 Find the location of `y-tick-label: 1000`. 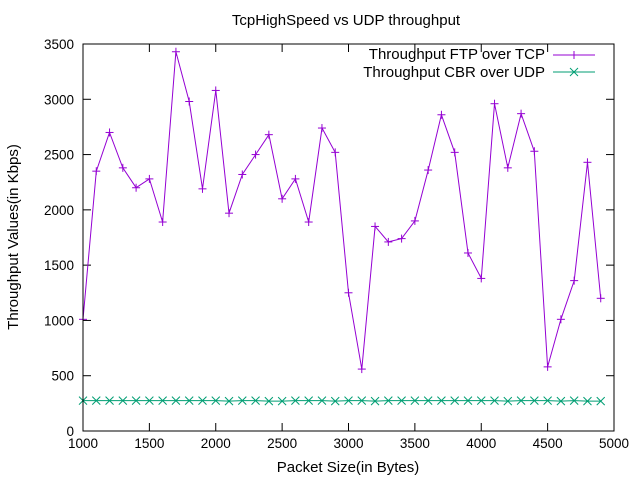

y-tick-label: 1000 is located at coordinates (59, 320).